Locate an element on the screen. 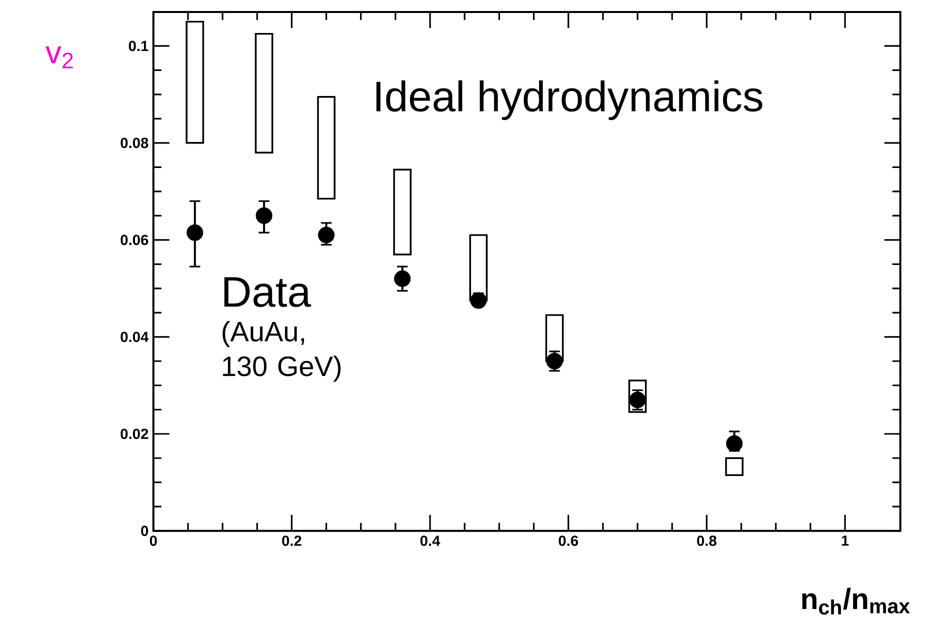 This screenshot has height=620, width=927. y-tick-label: 0.1 is located at coordinates (138, 46).